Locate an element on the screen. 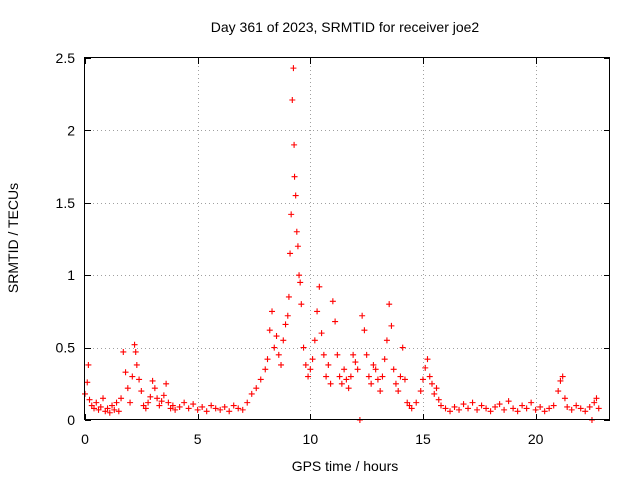 The image size is (640, 480). x-tick-label: 20 is located at coordinates (536, 439).